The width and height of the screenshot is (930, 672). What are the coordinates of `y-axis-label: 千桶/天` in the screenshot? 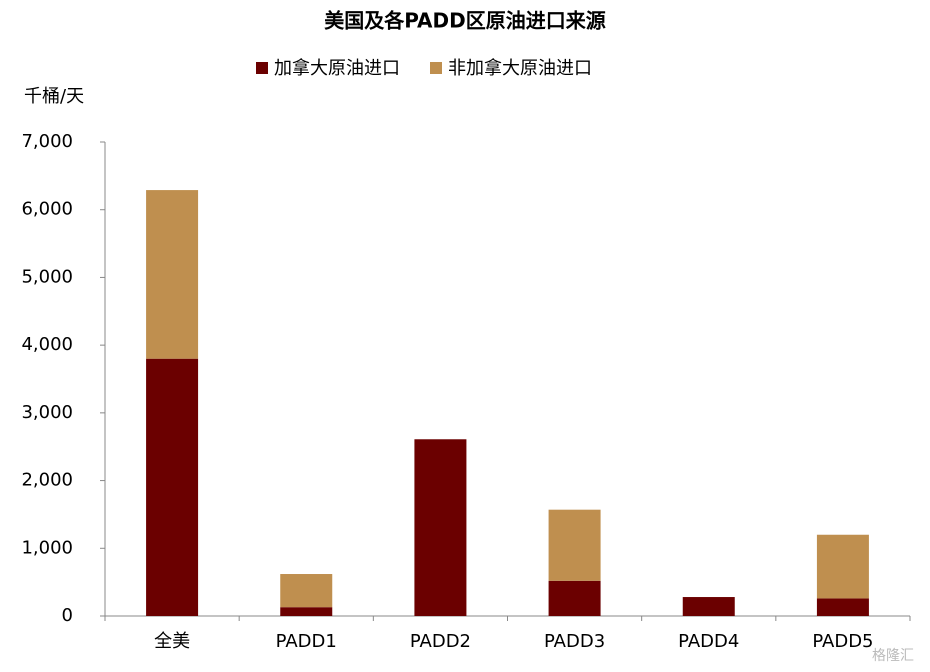 It's located at (54, 96).